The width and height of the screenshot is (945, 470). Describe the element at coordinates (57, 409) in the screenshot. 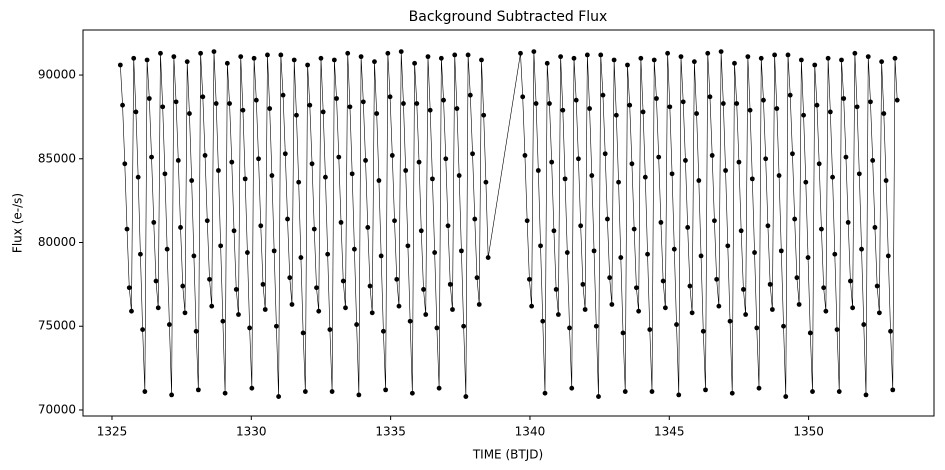

I see `y-tick-label: 70000` at that location.